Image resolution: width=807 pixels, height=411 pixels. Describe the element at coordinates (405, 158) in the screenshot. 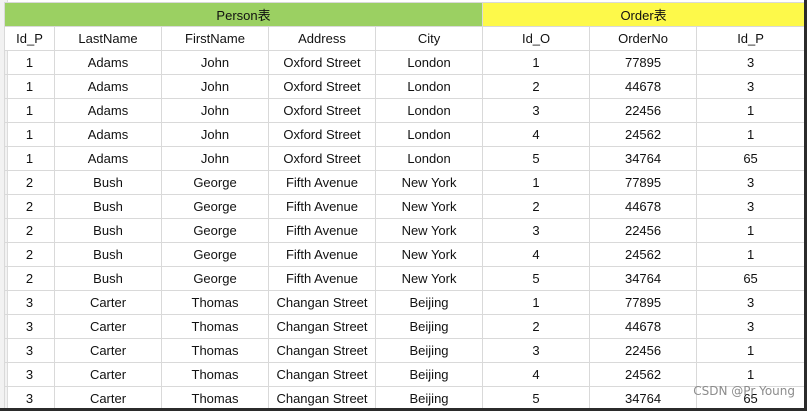

I see `table-row: 1 Adams John Oxford Street London 5 34764 65` at that location.